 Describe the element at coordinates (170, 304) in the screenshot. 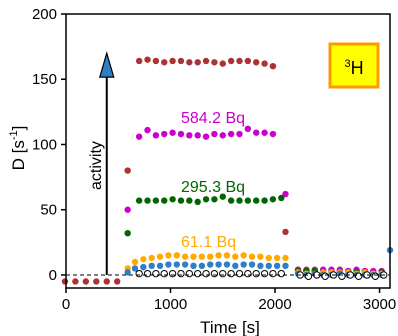

I see `x-tick-label: 1000` at that location.